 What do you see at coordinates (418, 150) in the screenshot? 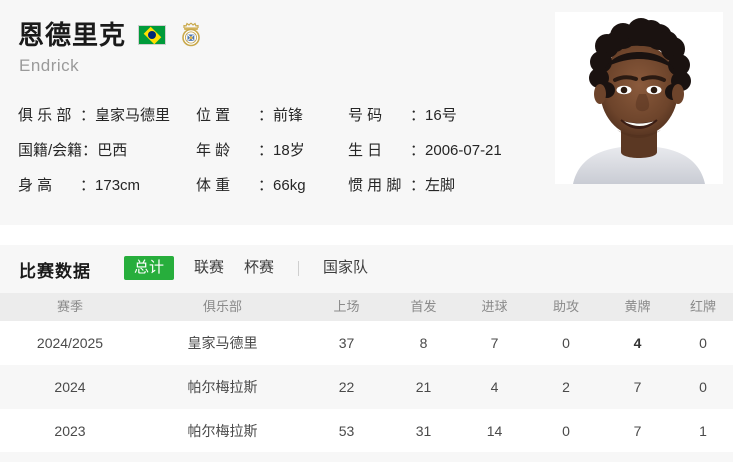
I see `info-sep-birthday: ：` at bounding box center [418, 150].